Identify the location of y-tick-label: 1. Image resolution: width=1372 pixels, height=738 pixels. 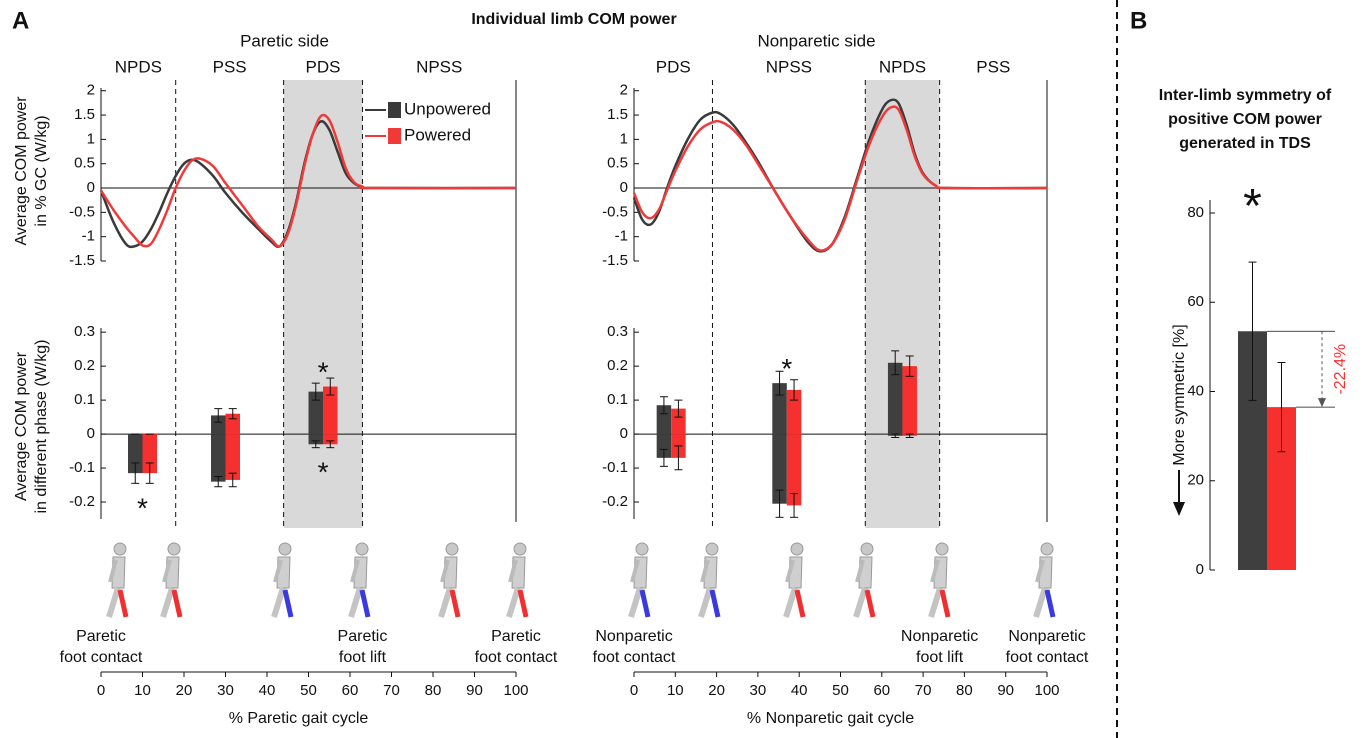
(624, 138).